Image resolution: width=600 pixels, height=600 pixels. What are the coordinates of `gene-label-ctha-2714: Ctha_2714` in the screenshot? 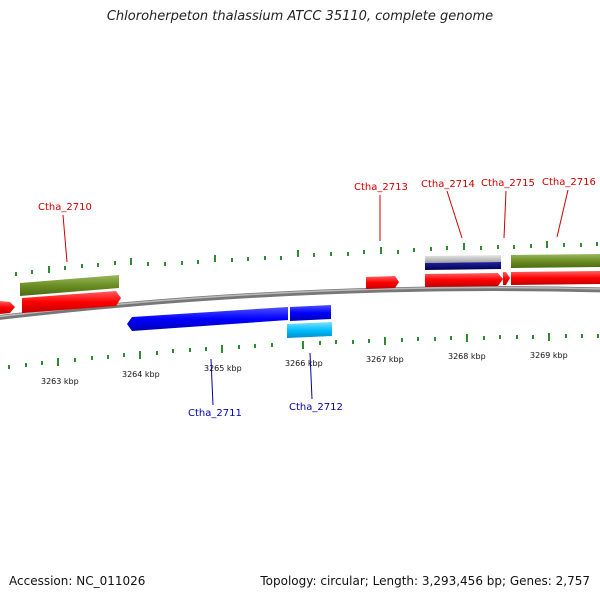 It's located at (448, 184).